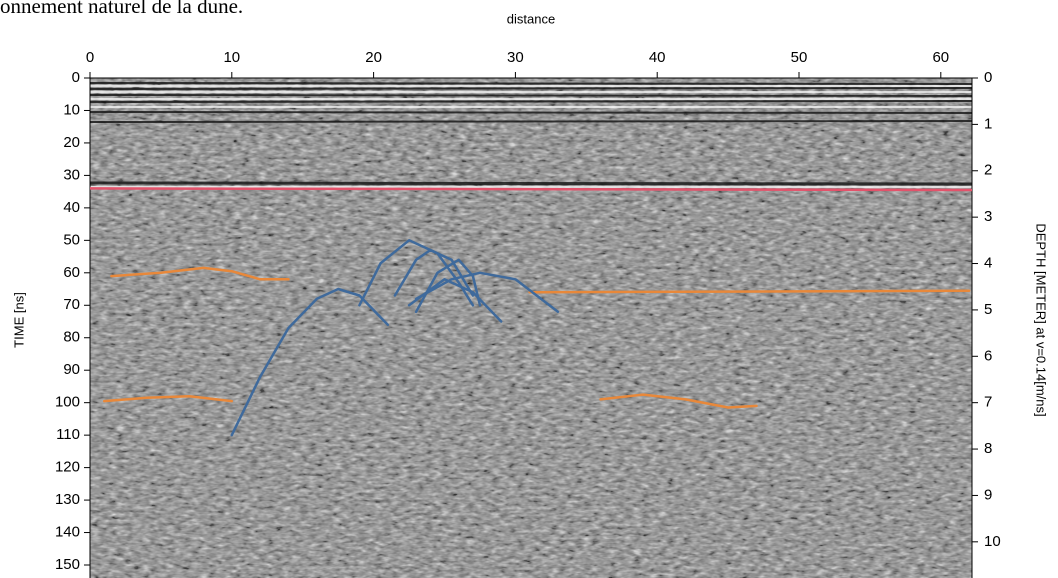 Image resolution: width=1058 pixels, height=578 pixels. Describe the element at coordinates (71, 207) in the screenshot. I see `y-tick-label: 40` at that location.